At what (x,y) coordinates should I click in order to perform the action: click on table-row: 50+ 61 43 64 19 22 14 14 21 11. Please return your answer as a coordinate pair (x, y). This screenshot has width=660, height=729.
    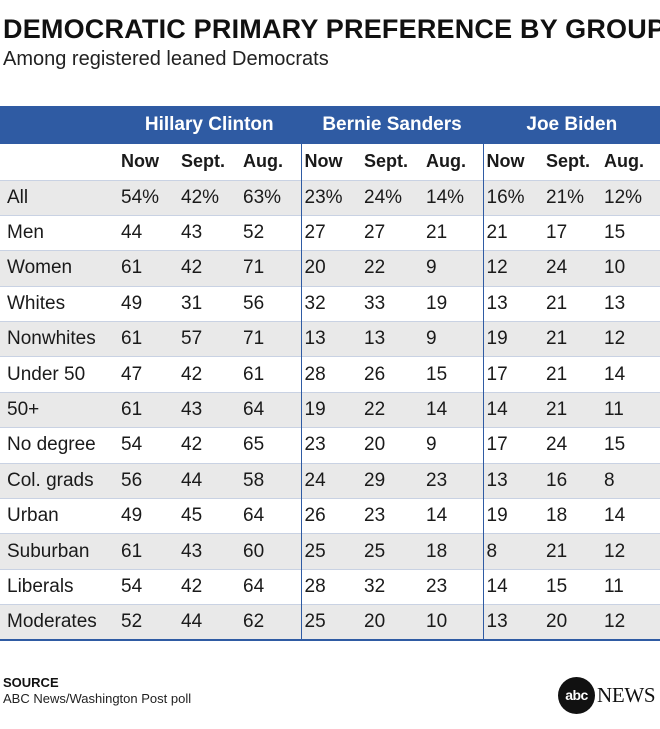
    Looking at the image, I should click on (330, 410).